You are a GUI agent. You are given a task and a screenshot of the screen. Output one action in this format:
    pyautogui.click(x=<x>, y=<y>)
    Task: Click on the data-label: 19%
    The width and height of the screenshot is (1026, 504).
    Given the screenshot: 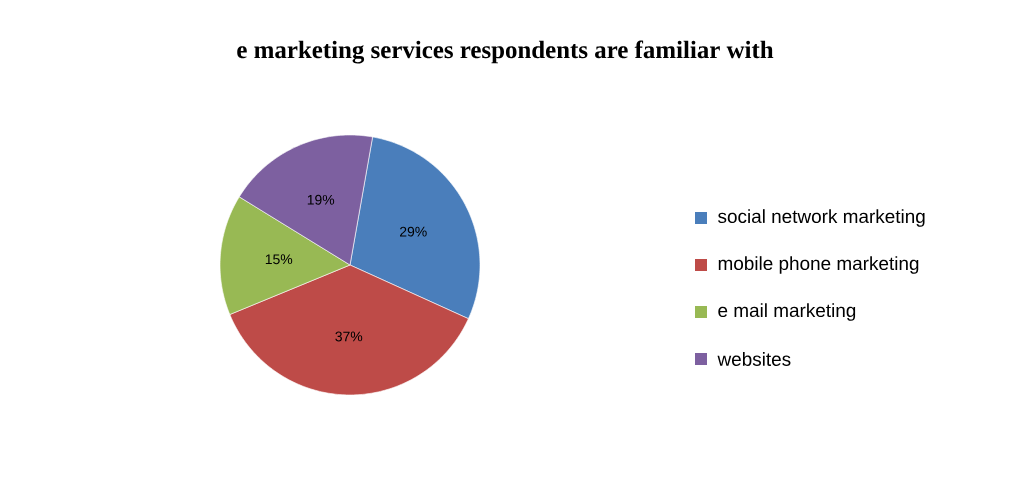 What is the action you would take?
    pyautogui.click(x=321, y=199)
    